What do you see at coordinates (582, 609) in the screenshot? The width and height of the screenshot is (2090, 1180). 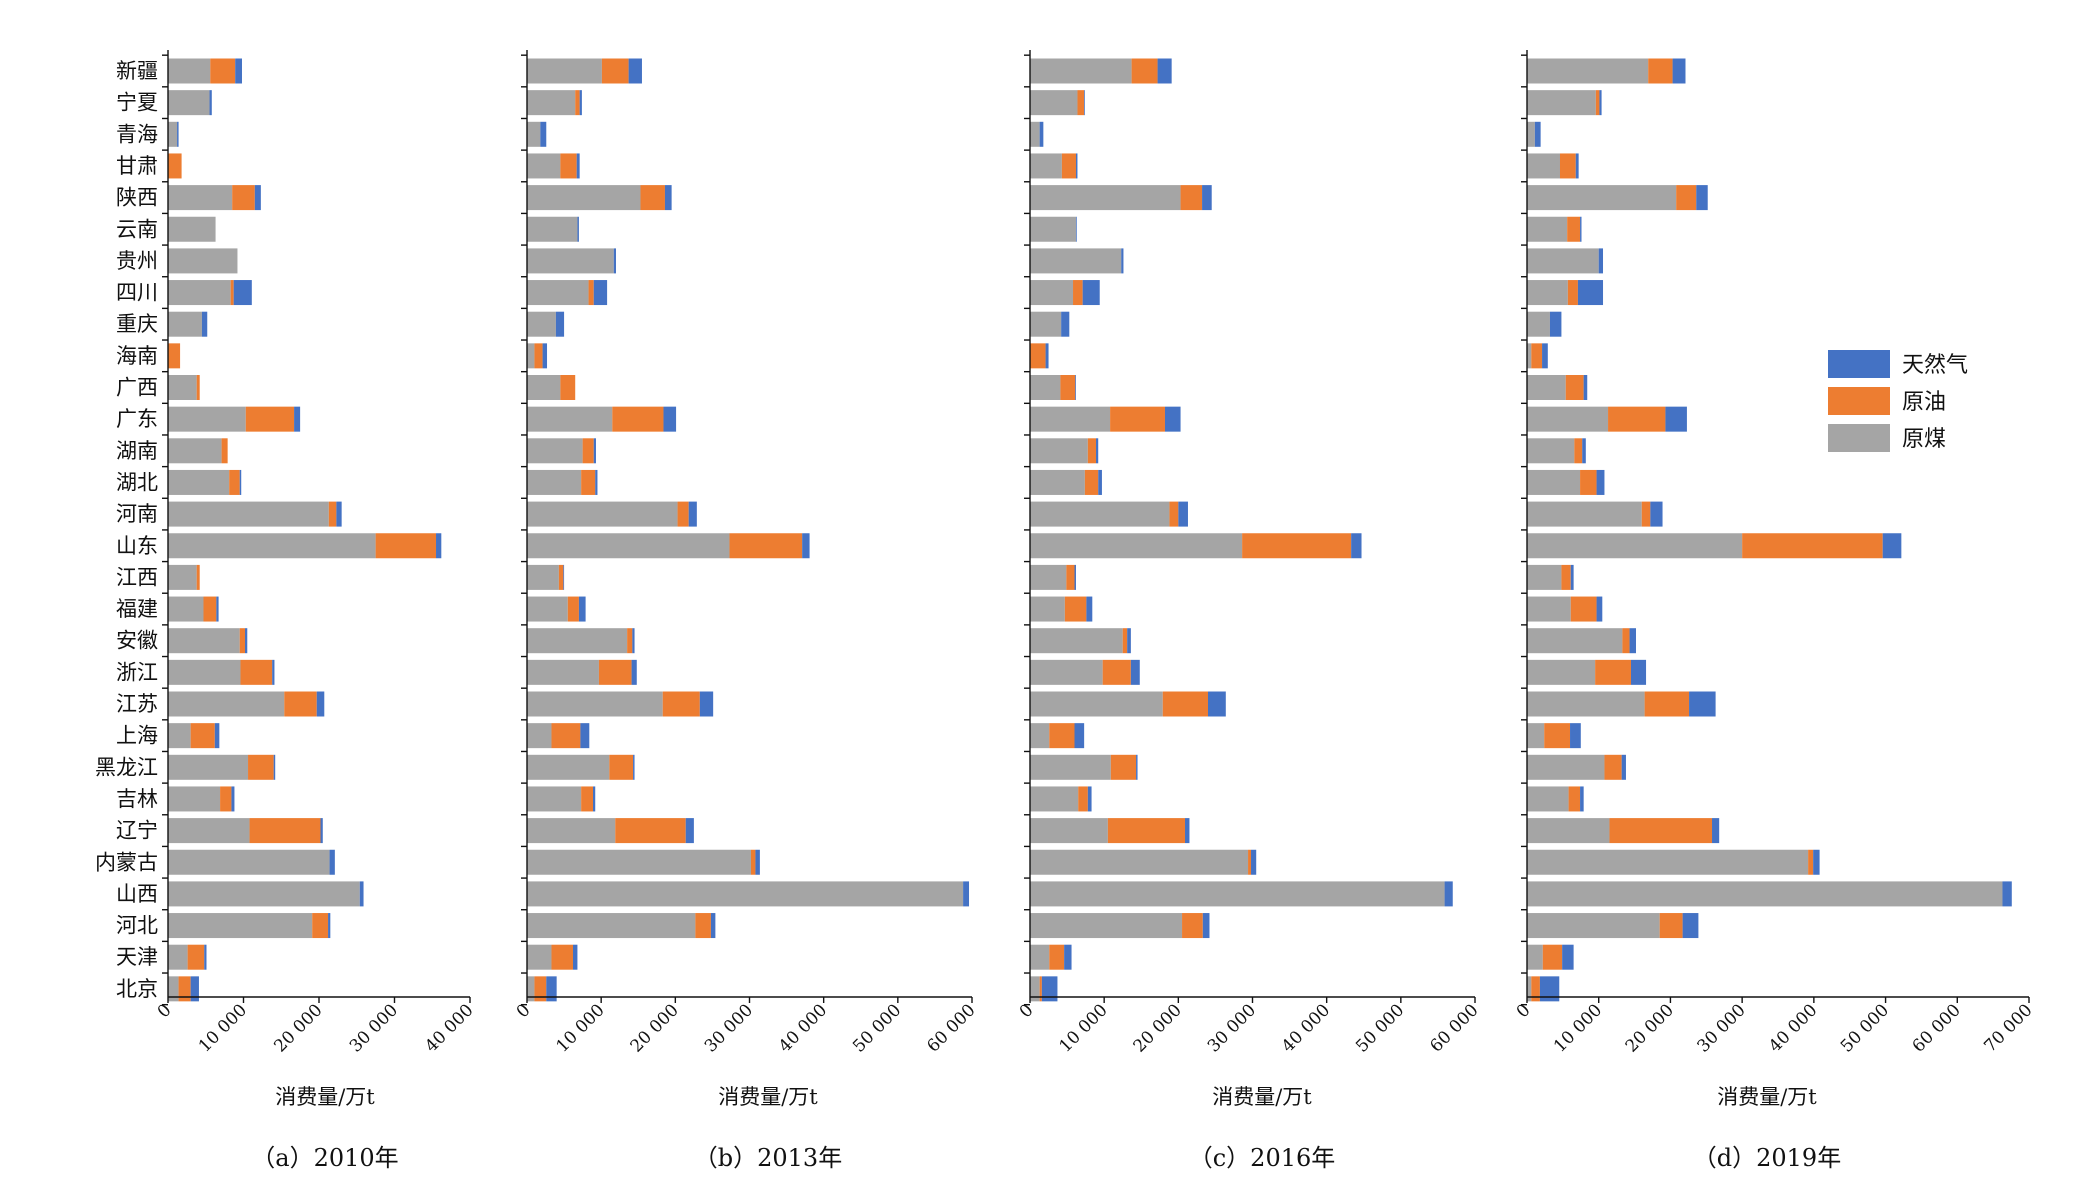 I see `bar-2-17-gas` at bounding box center [582, 609].